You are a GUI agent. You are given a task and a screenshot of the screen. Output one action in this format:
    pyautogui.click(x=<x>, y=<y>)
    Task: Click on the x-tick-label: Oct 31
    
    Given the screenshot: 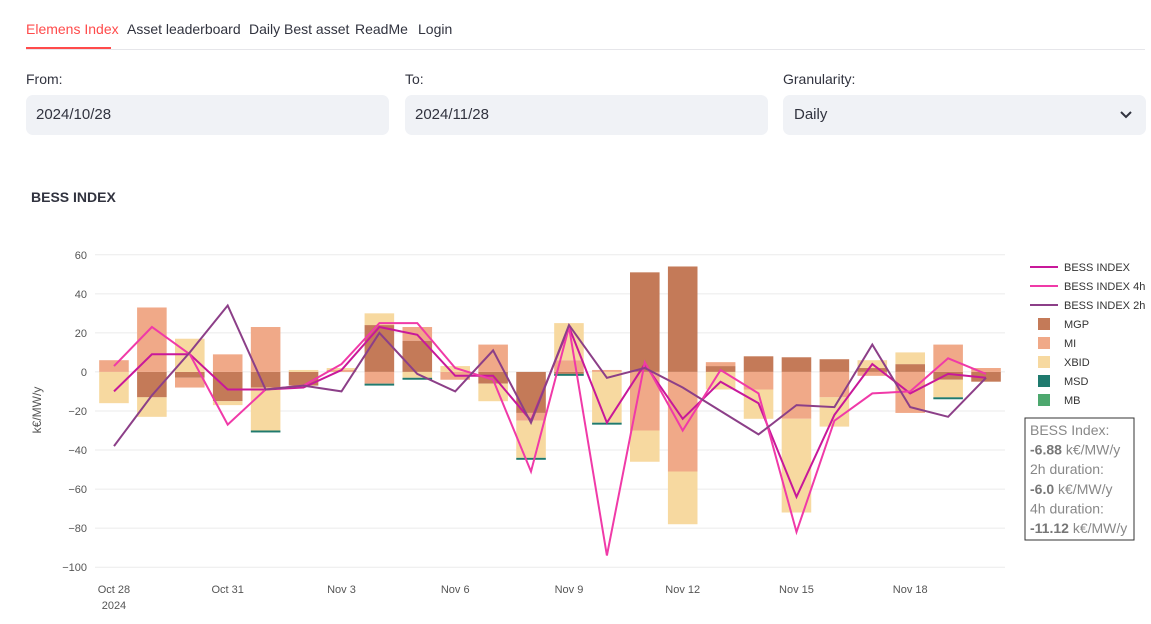 What is the action you would take?
    pyautogui.click(x=228, y=590)
    